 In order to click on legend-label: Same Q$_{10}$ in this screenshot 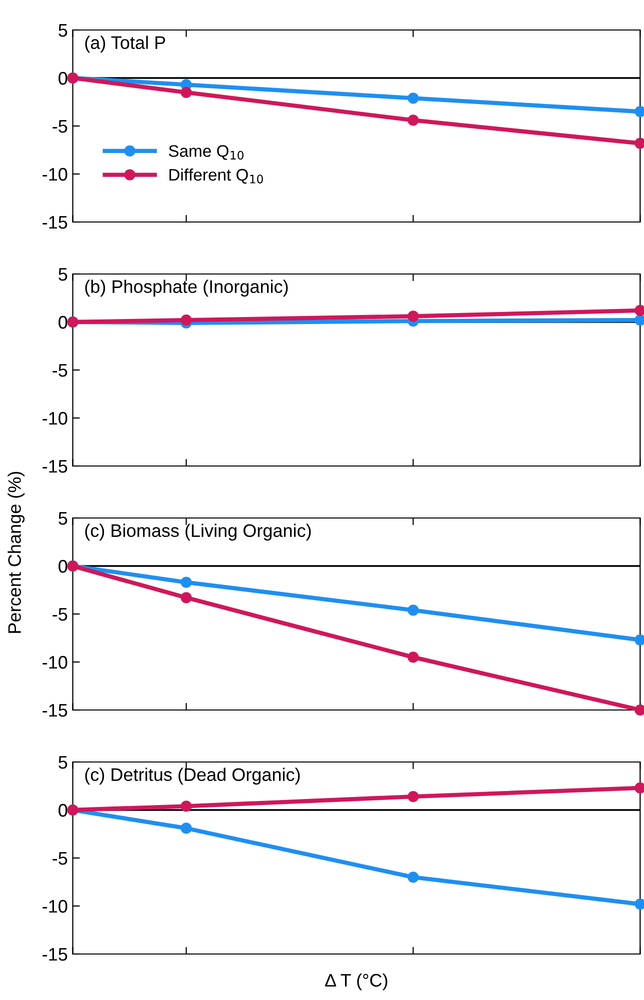, I will do `click(206, 152)`.